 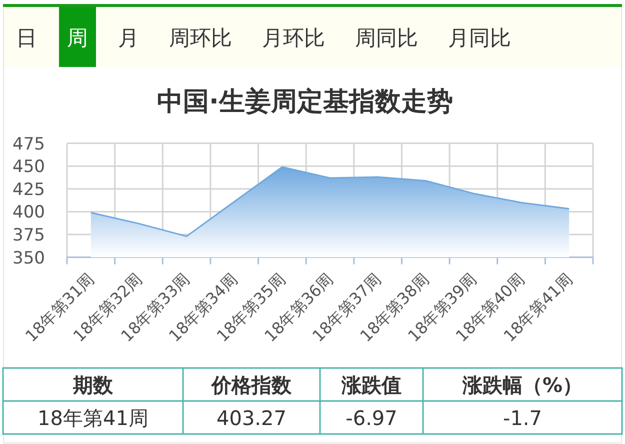 I want to click on text: -1.7, so click(x=522, y=418).